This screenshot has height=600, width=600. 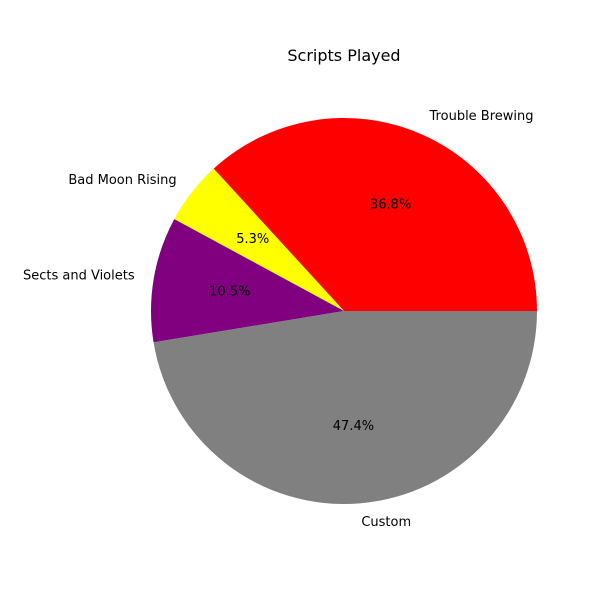 I want to click on percent-label-sects-and-violets: 10.5%, so click(x=229, y=291).